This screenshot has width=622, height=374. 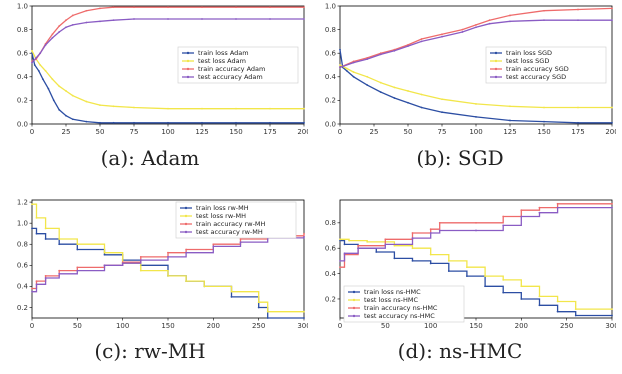 What do you see at coordinates (167, 326) in the screenshot?
I see `x-tick-label: 150` at bounding box center [167, 326].